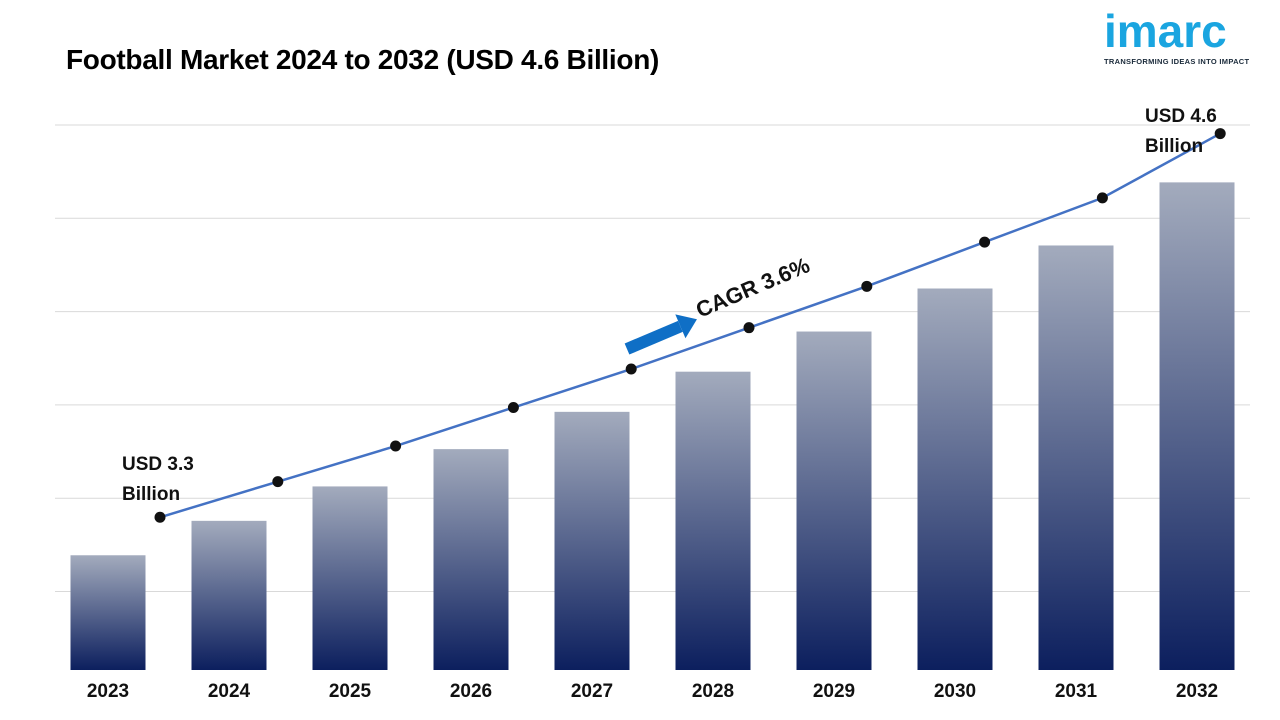 The width and height of the screenshot is (1280, 720). I want to click on x-tick-2028: 2028, so click(713, 691).